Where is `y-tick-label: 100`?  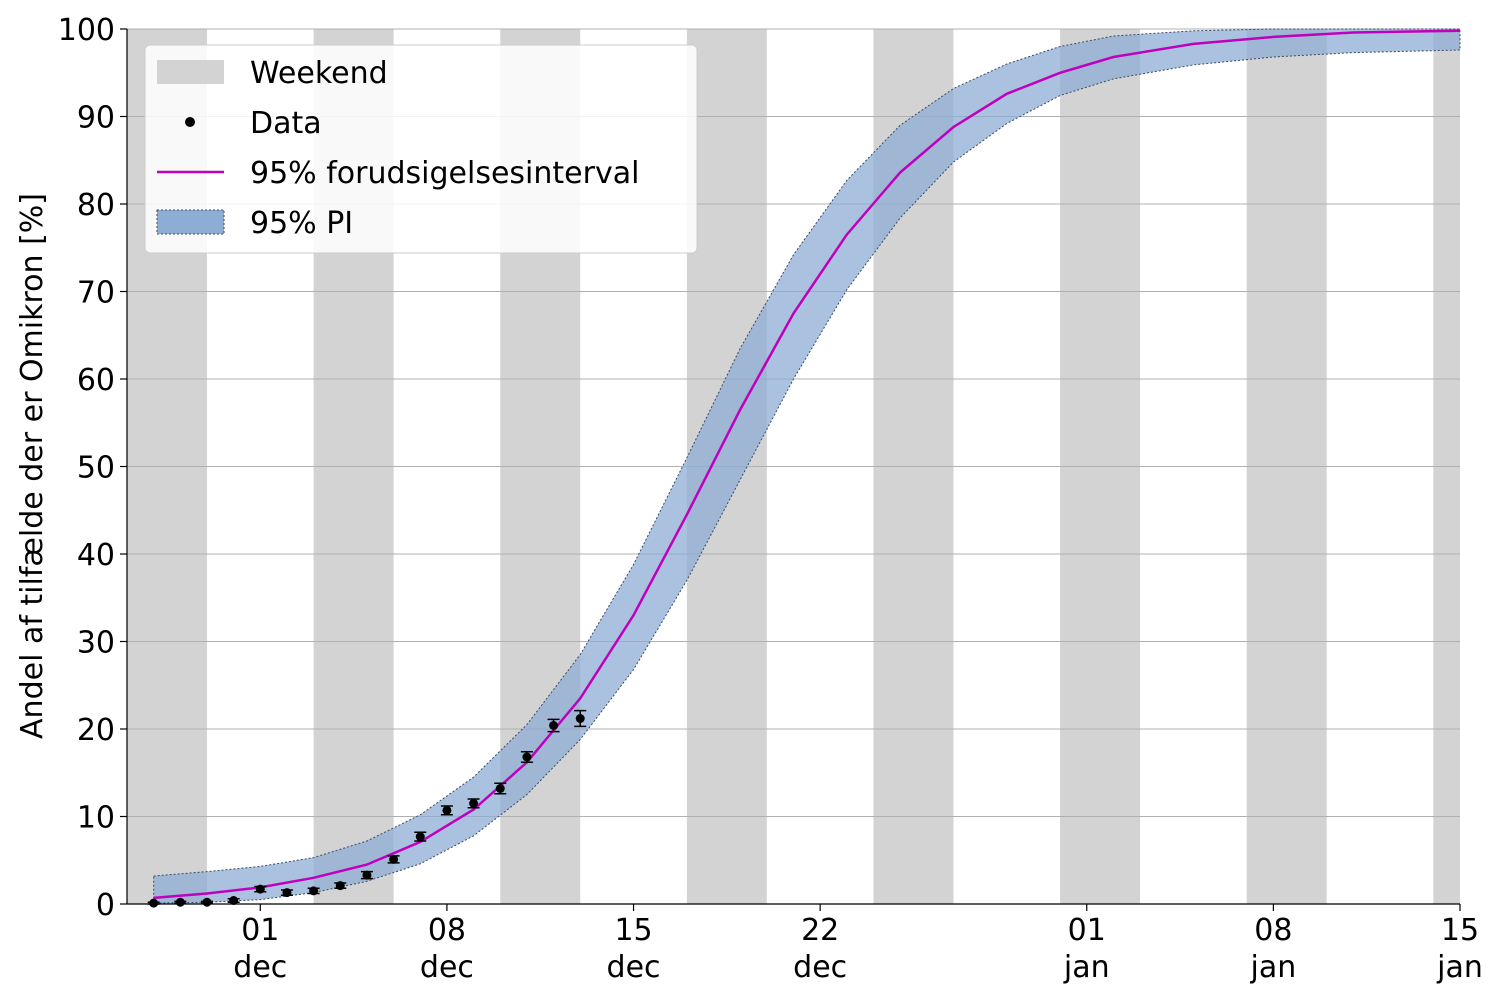
y-tick-label: 100 is located at coordinates (86, 30).